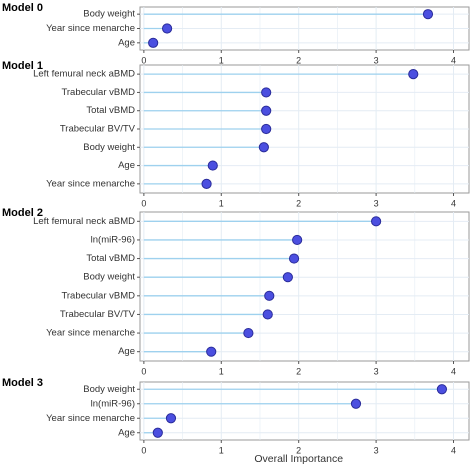  Describe the element at coordinates (22, 383) in the screenshot. I see `panel-title: Model 3` at that location.